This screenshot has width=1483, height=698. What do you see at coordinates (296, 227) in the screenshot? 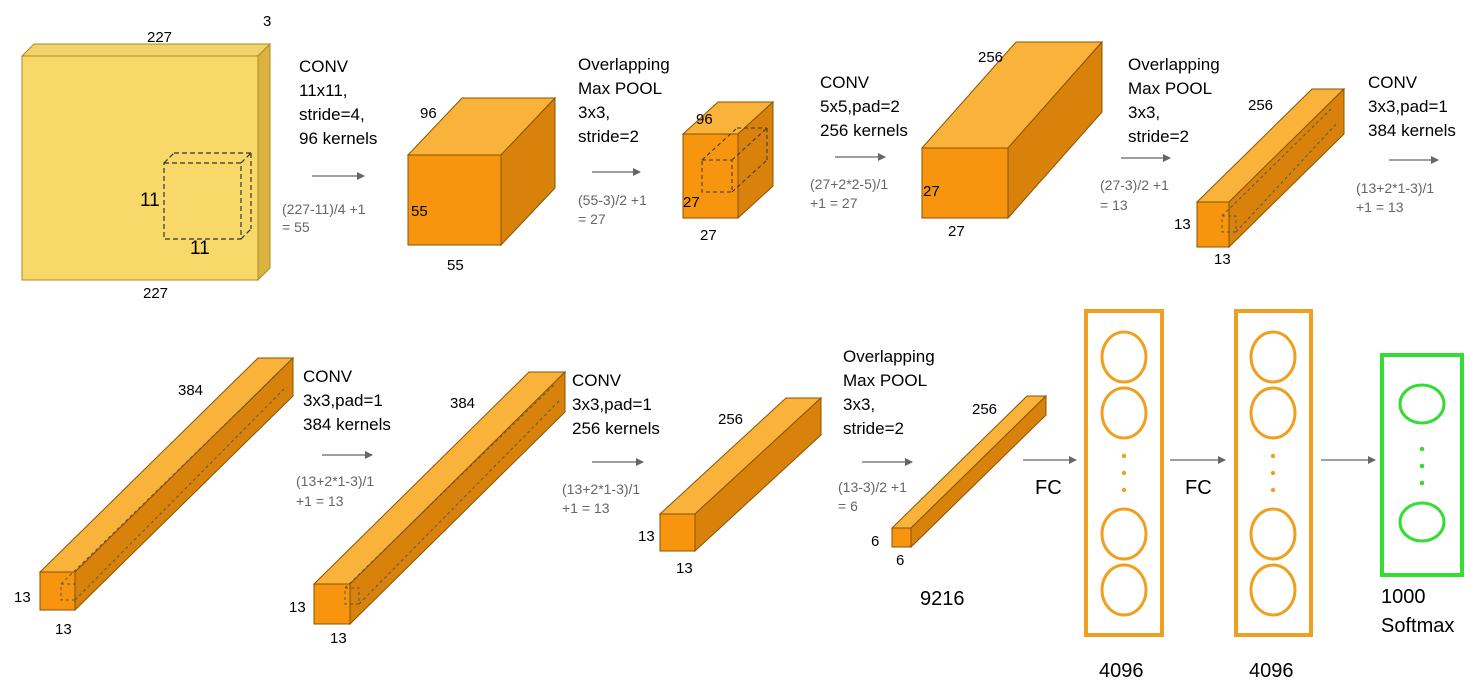
I see `step-conv1-formula-2: = 55` at bounding box center [296, 227].